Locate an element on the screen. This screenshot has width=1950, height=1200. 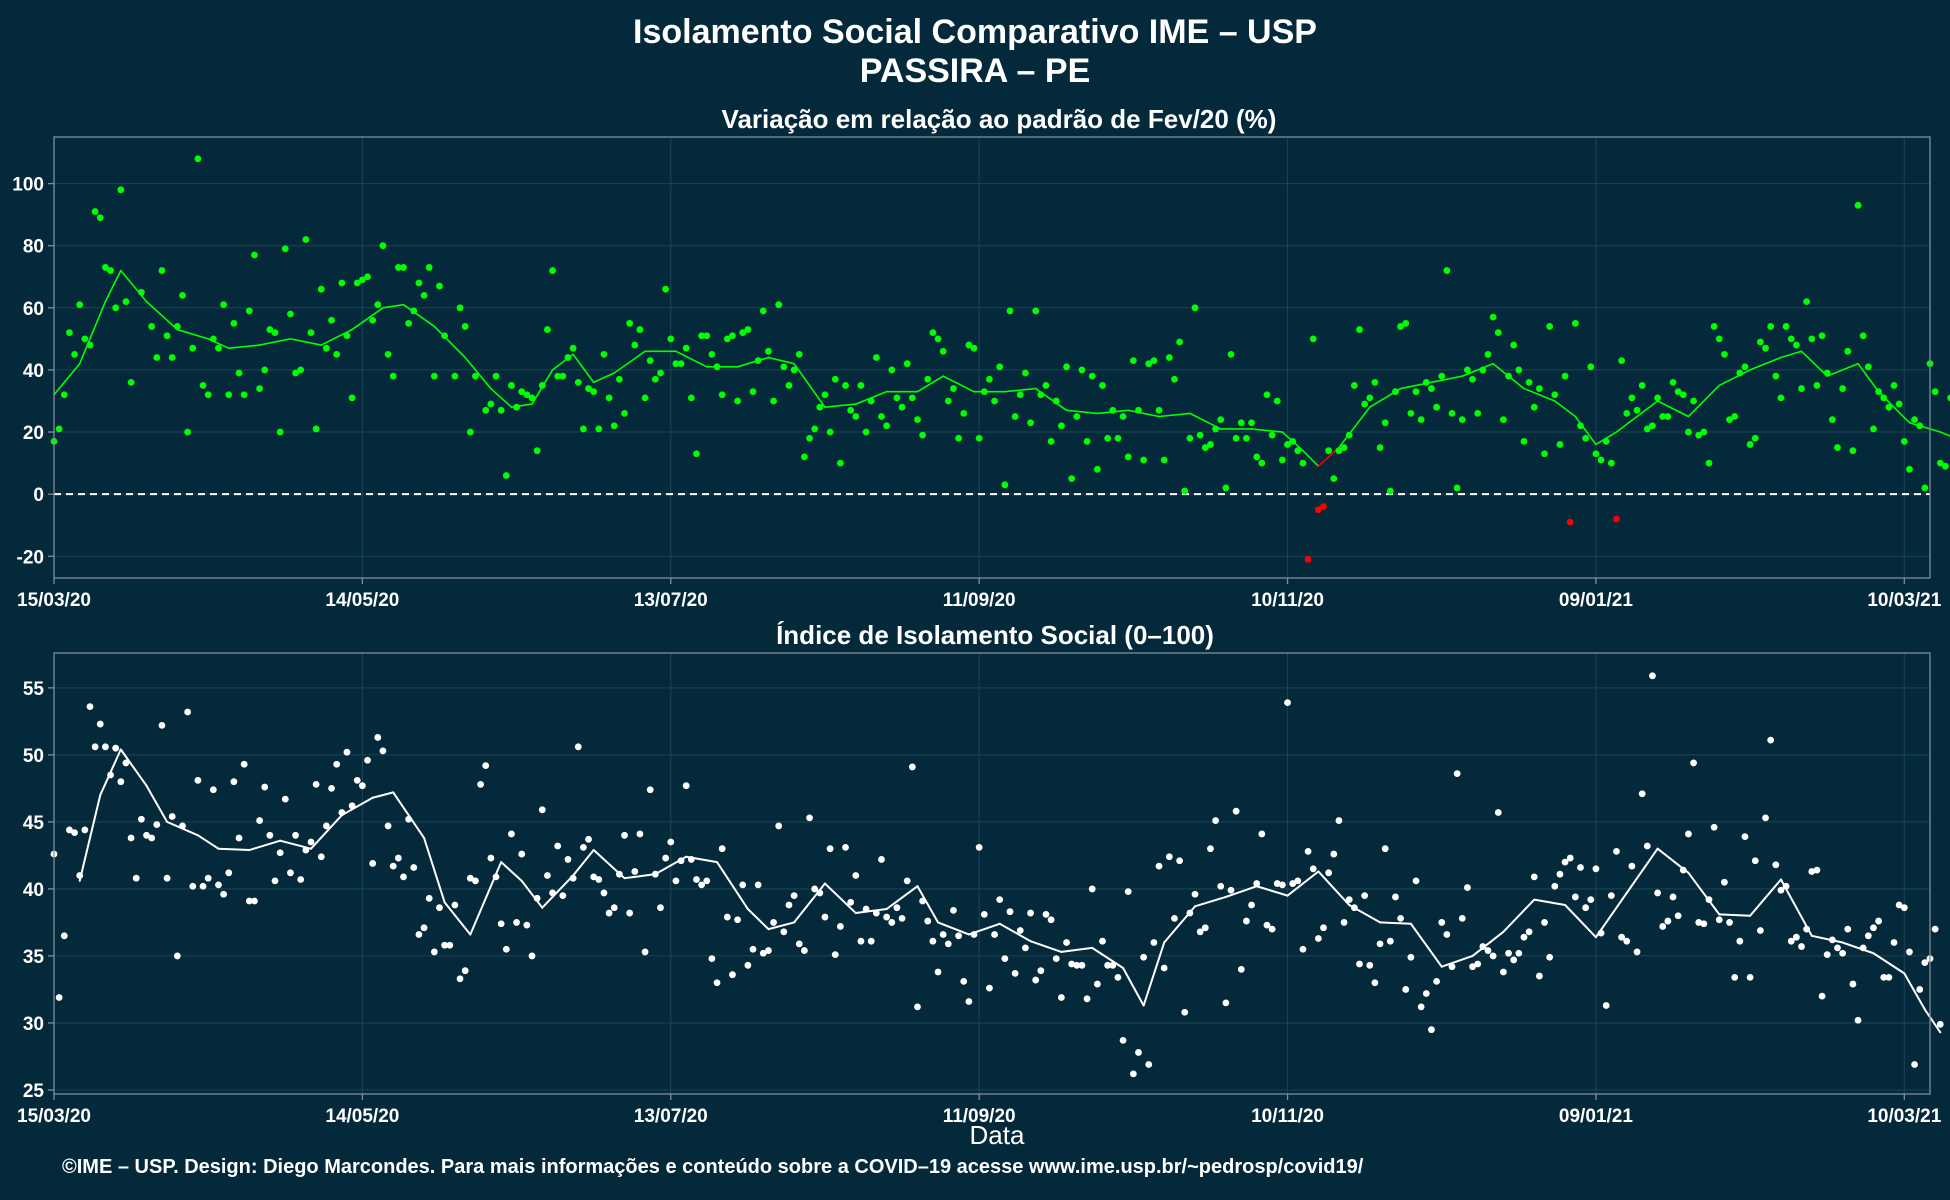
x-tick-label: 11/09/20 is located at coordinates (979, 600).